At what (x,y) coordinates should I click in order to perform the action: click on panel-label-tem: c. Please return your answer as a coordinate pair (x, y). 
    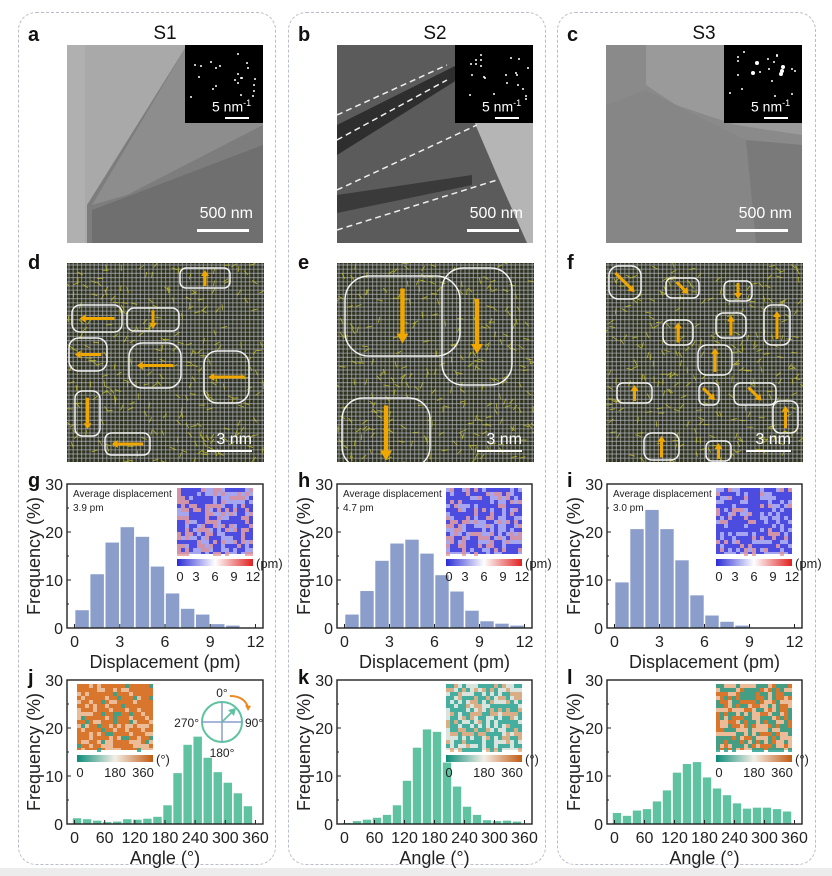
    Looking at the image, I should click on (573, 35).